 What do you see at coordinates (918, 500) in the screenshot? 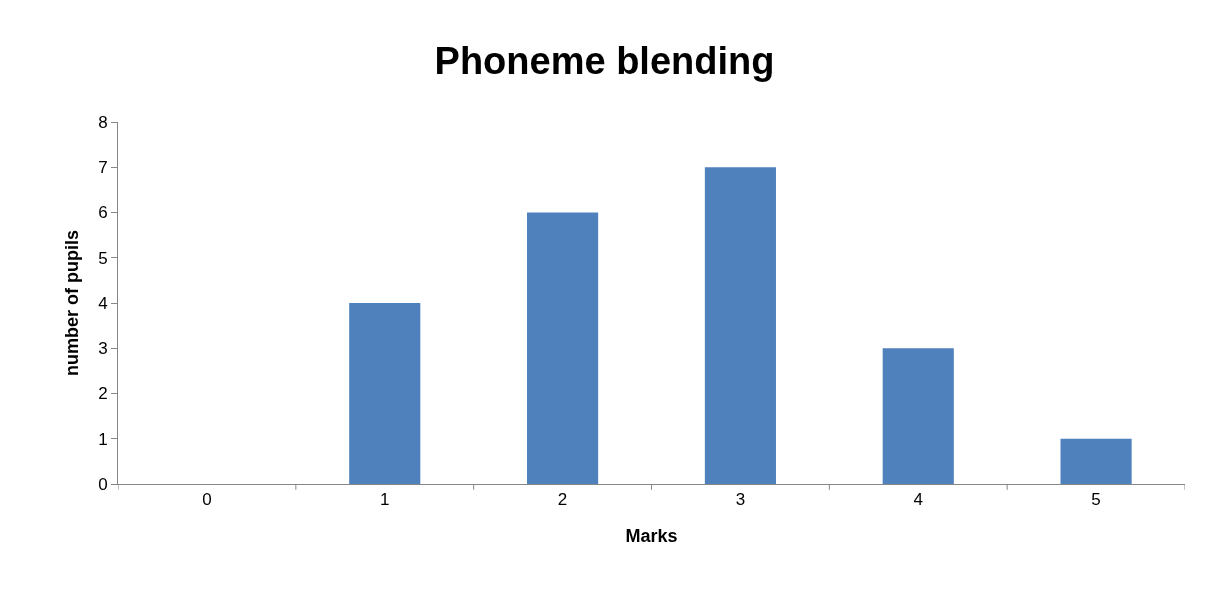
I see `x-tick-label: 4` at bounding box center [918, 500].